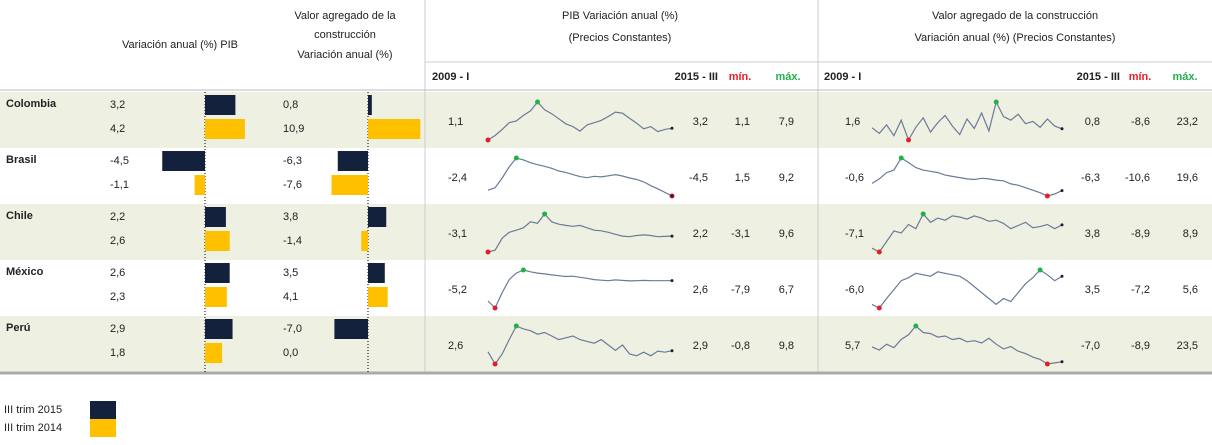  What do you see at coordinates (786, 290) in the screenshot?
I see `max-value: 6,7` at bounding box center [786, 290].